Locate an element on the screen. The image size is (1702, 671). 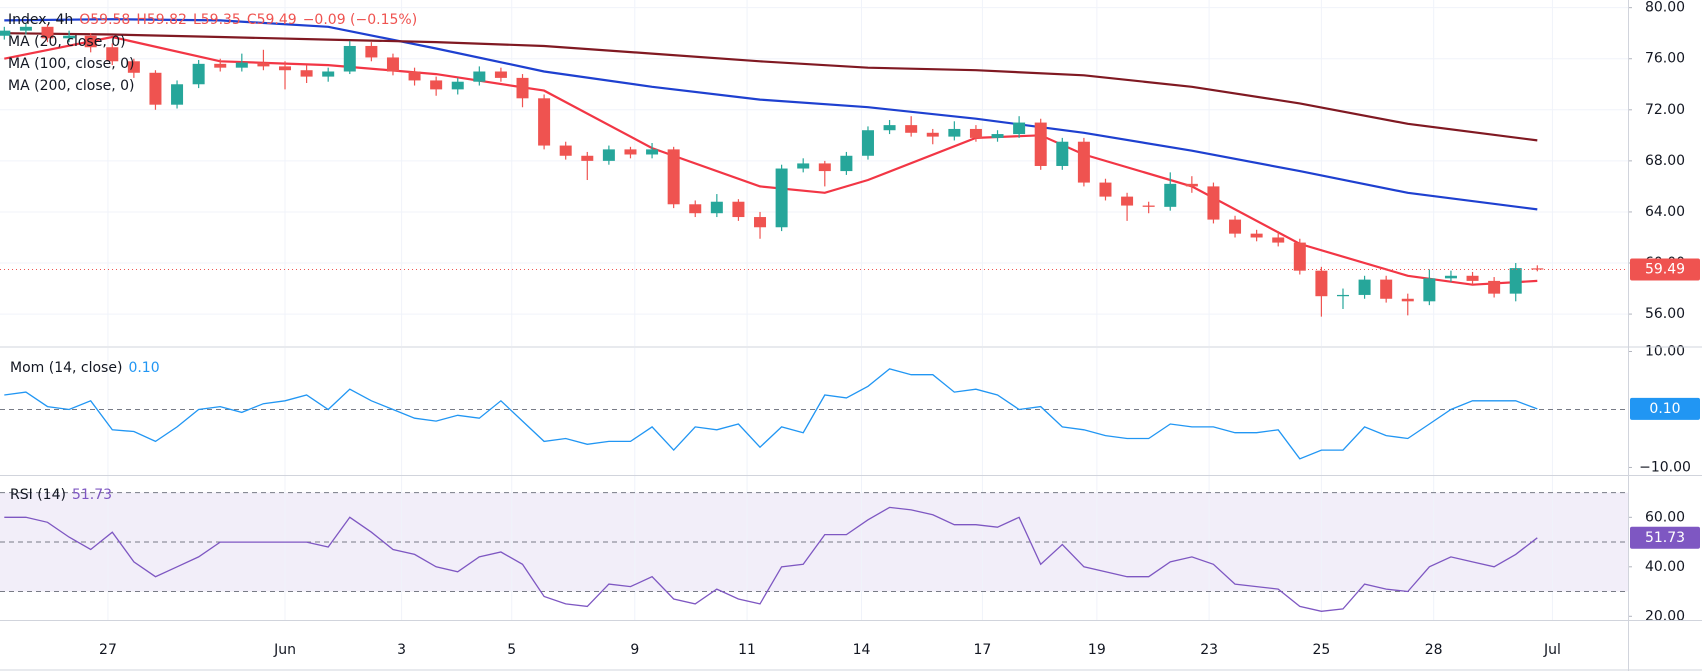
y-tick-label: 76.00 is located at coordinates (1665, 59).